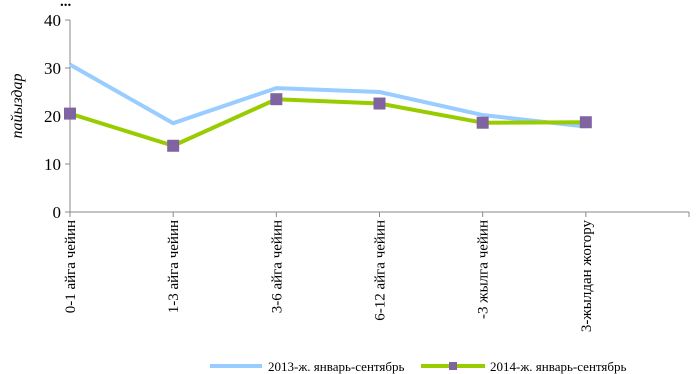  I want to click on legend-item-2: 2014-ж. январь-сентябрь, so click(524, 366).